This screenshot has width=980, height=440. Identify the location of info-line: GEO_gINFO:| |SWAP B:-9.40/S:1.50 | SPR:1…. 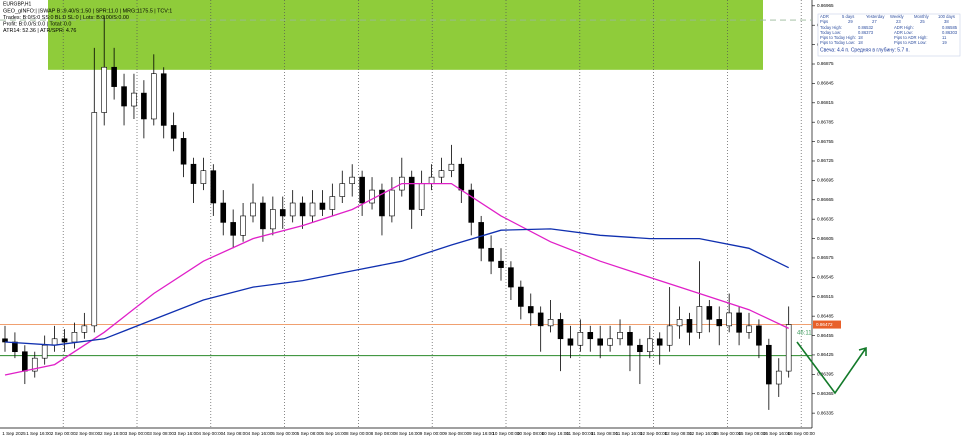
(87, 11).